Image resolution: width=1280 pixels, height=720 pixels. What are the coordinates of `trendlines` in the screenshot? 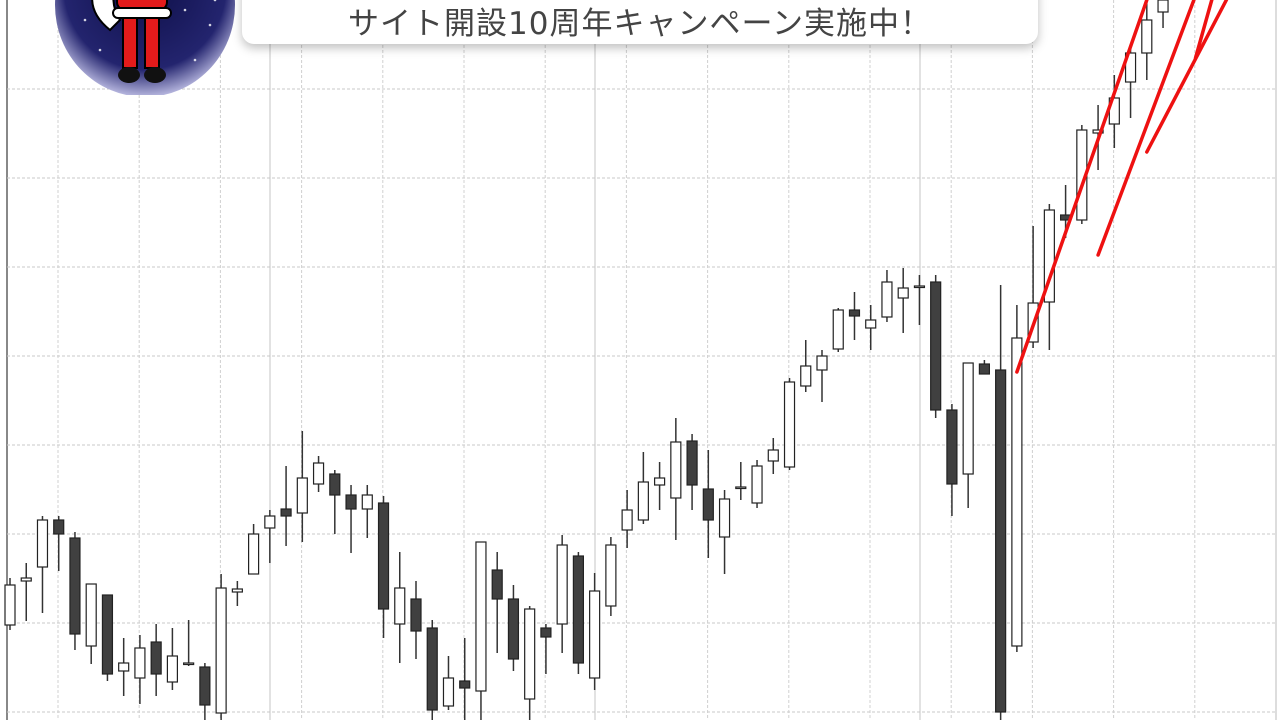 It's located at (1122, 187).